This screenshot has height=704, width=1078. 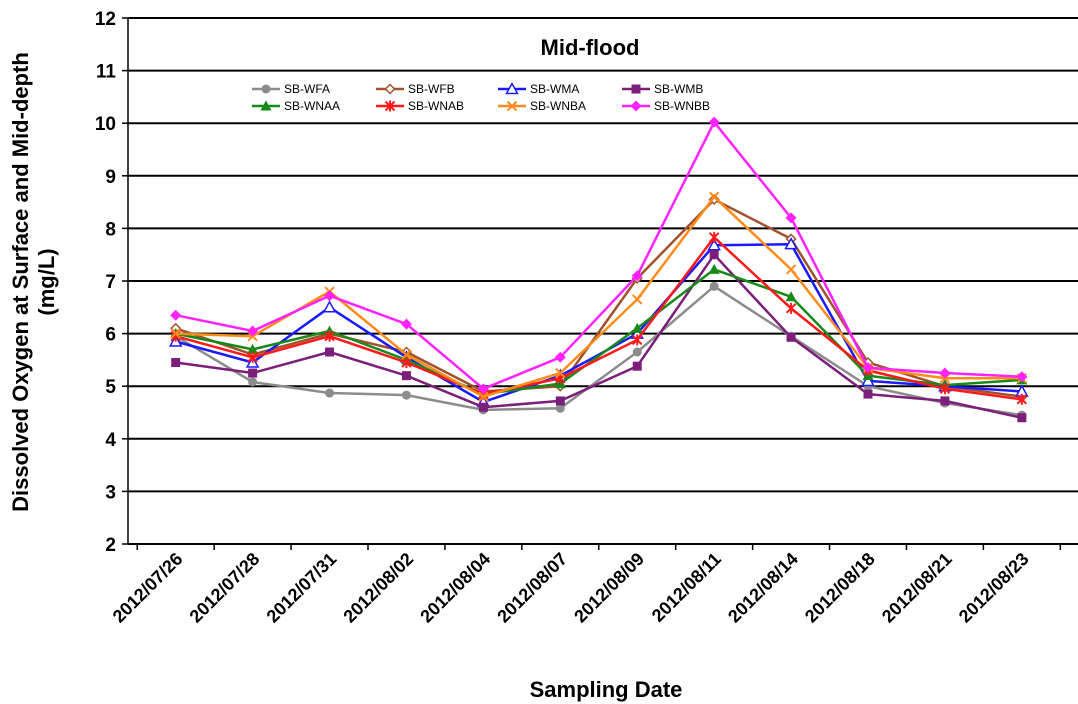 What do you see at coordinates (110, 440) in the screenshot?
I see `y-tick-label: 4` at bounding box center [110, 440].